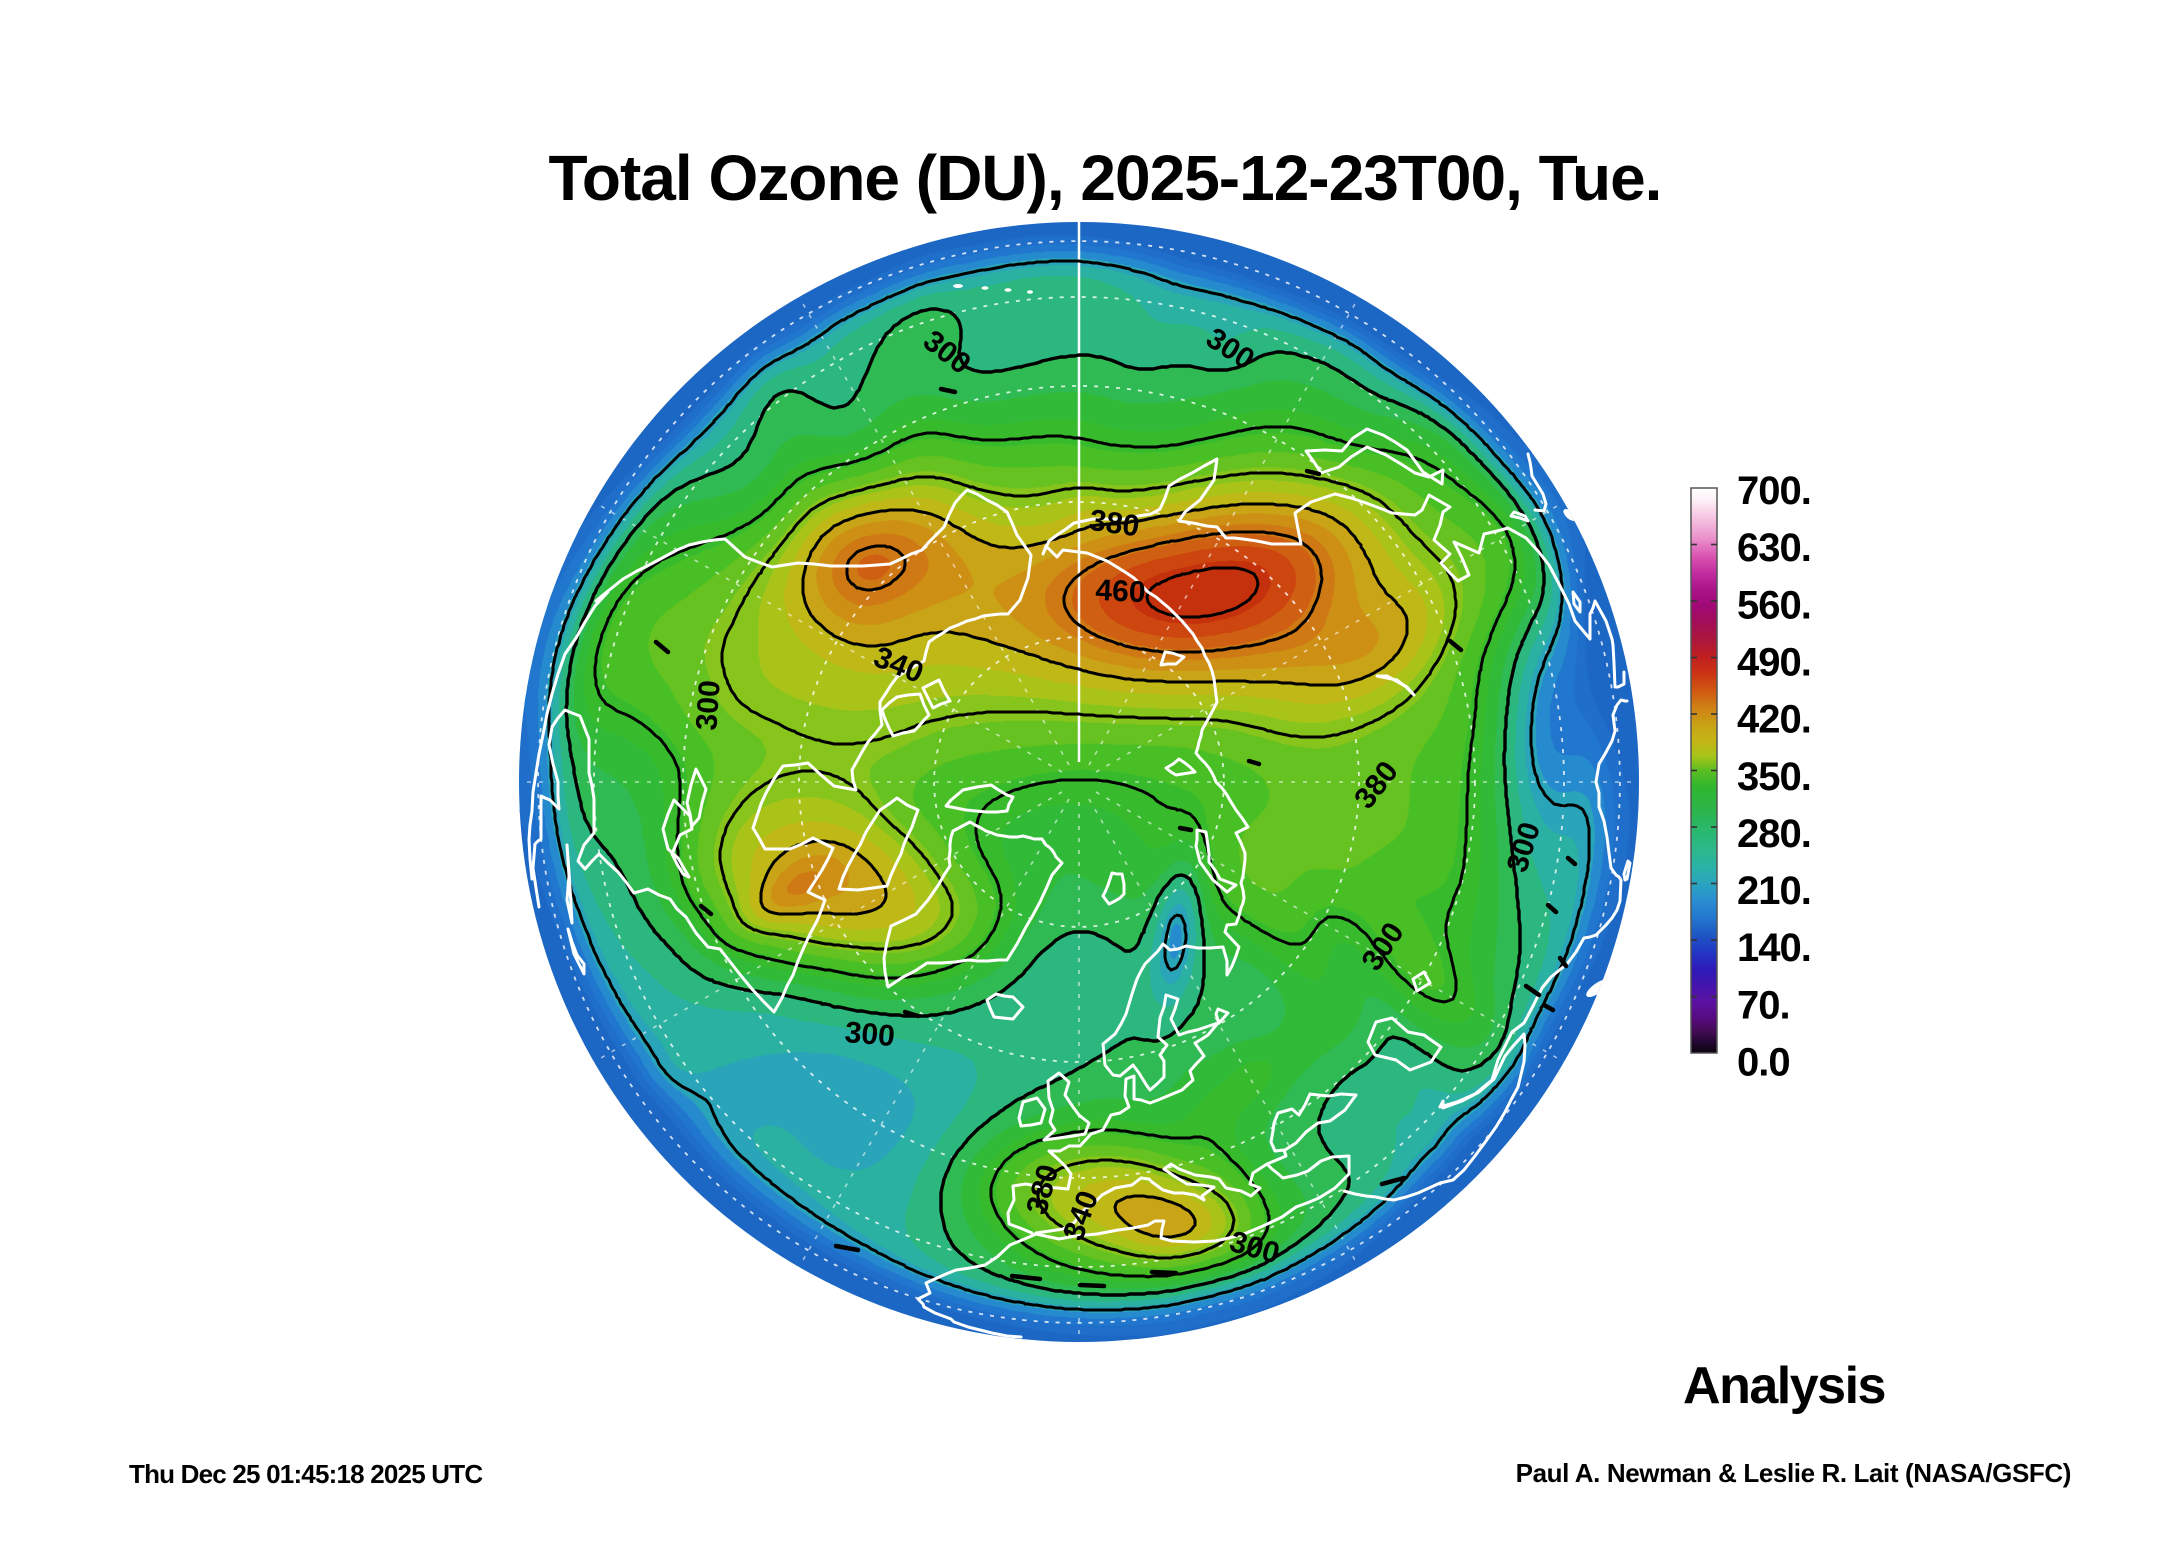 This screenshot has width=2165, height=1561. What do you see at coordinates (1774, 720) in the screenshot?
I see `svg-text: 420.` at bounding box center [1774, 720].